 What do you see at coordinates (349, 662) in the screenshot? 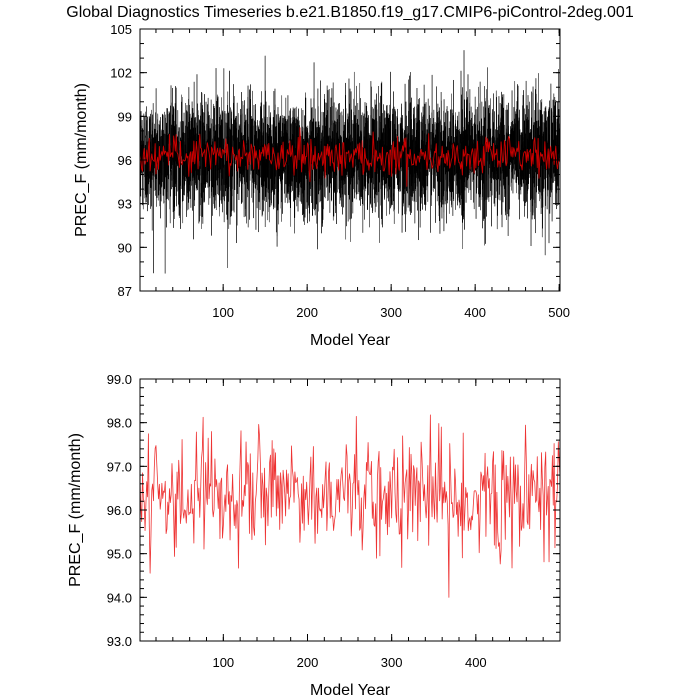
I see `x-tick-labels: 100 200 300 400` at bounding box center [349, 662].